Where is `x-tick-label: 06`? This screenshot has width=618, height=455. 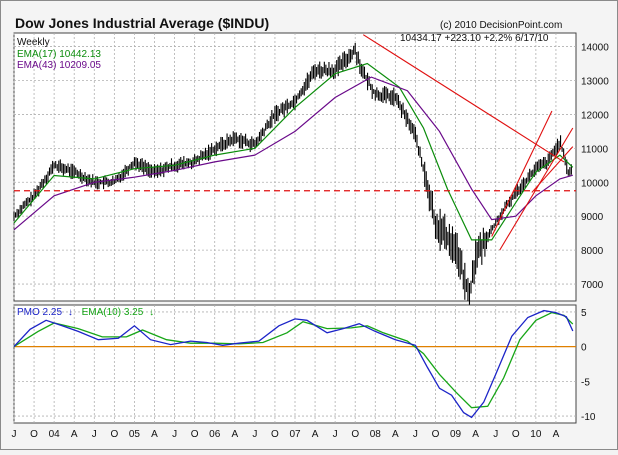
x-tick-label: 06 is located at coordinates (215, 434).